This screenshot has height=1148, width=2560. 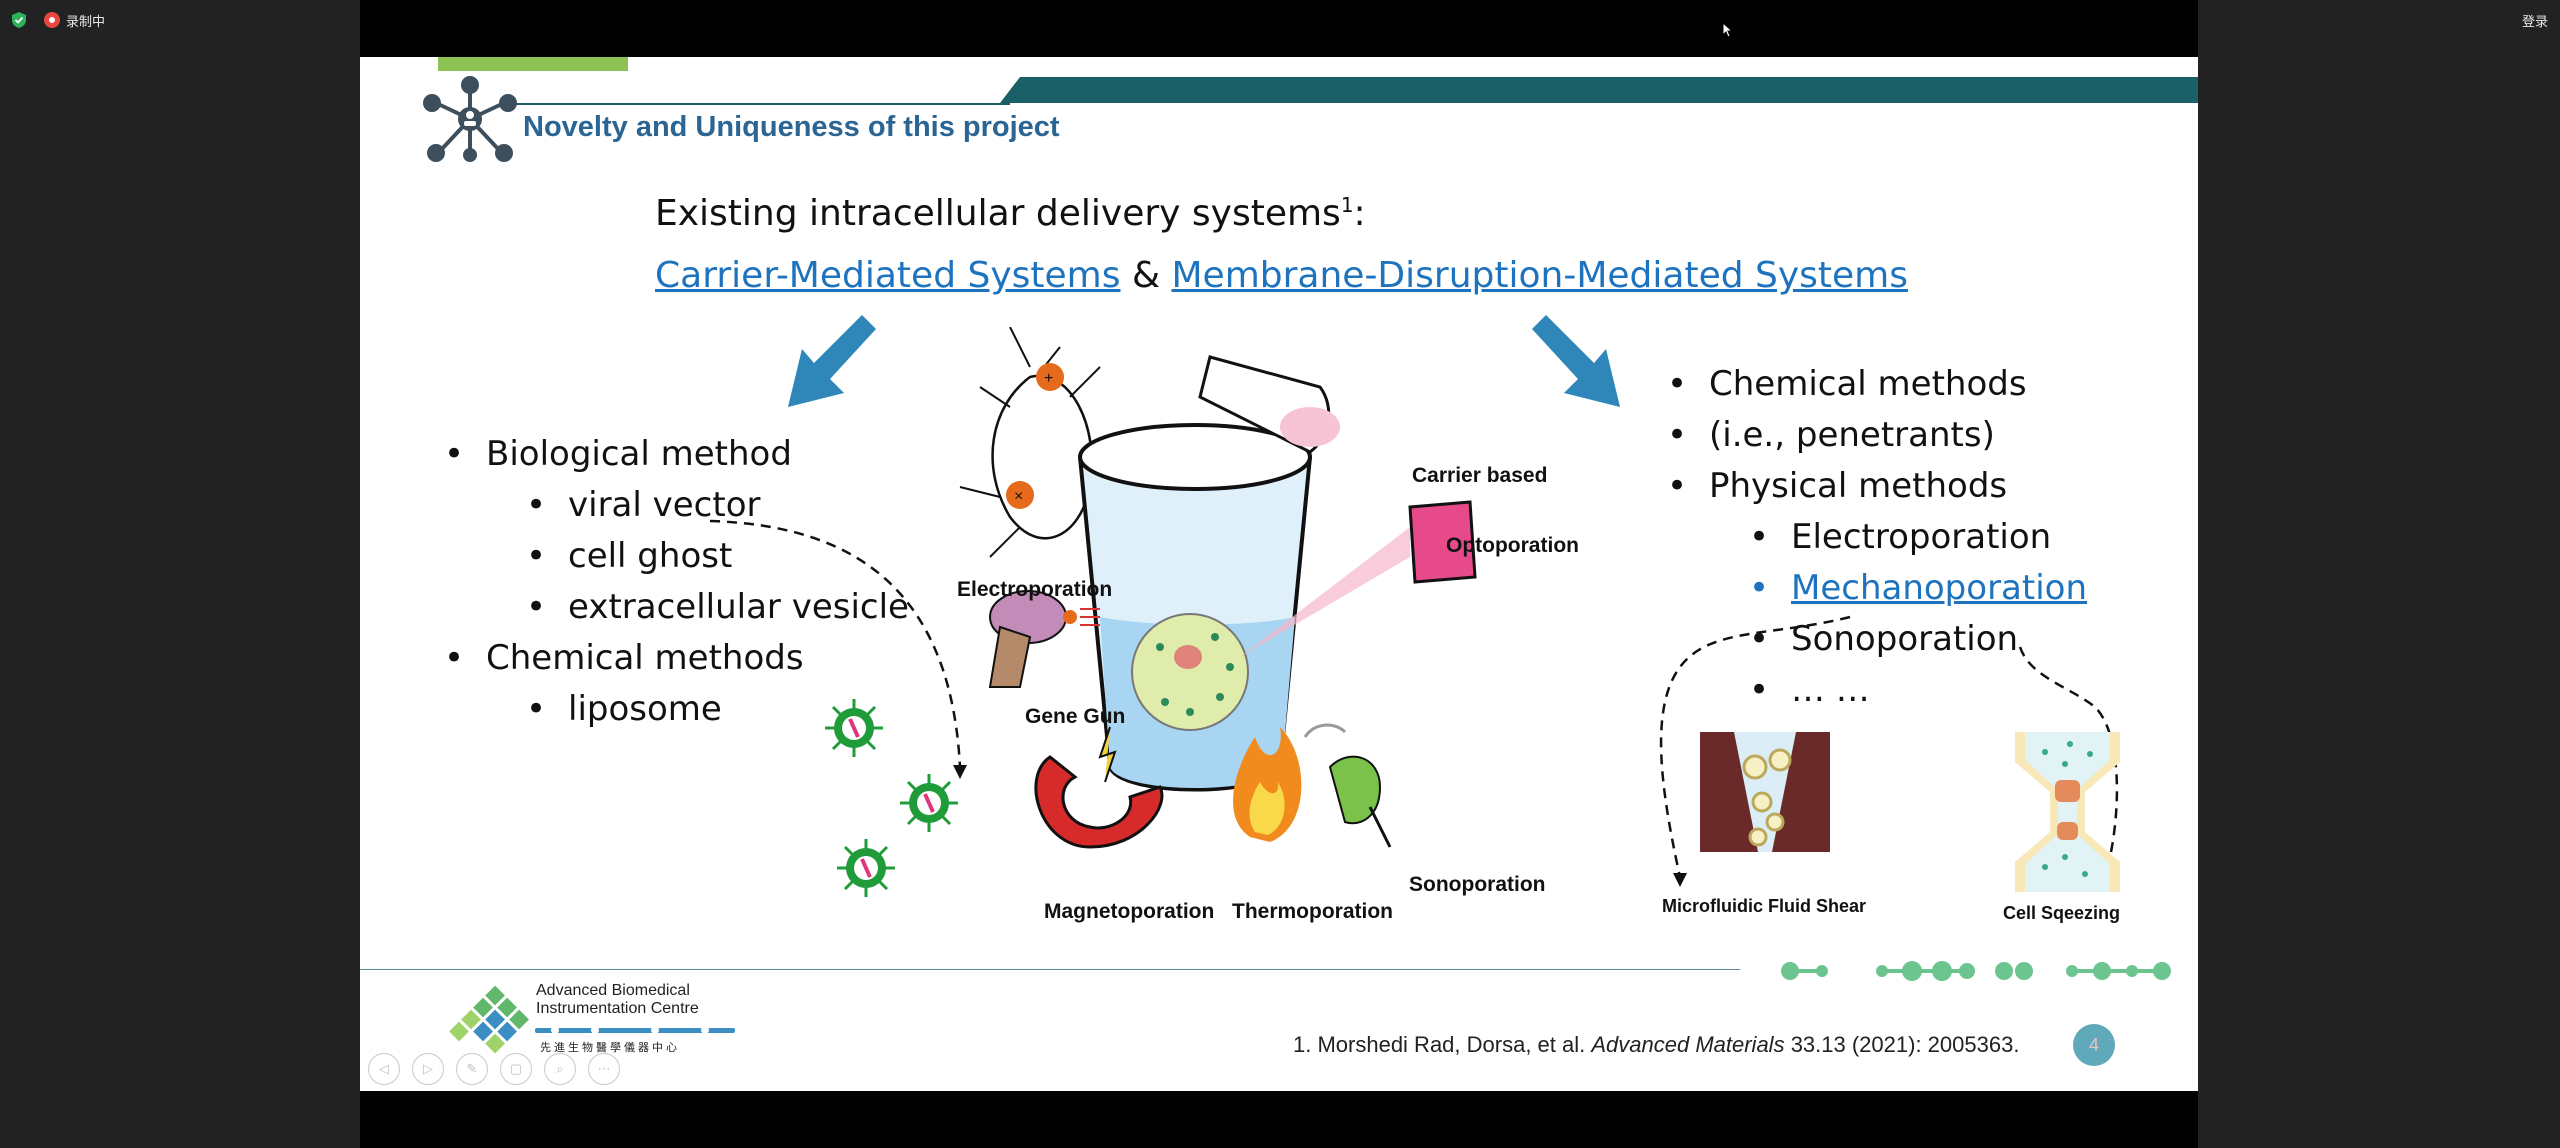 I want to click on video-letterbox-bottom, so click(x=1279, y=1119).